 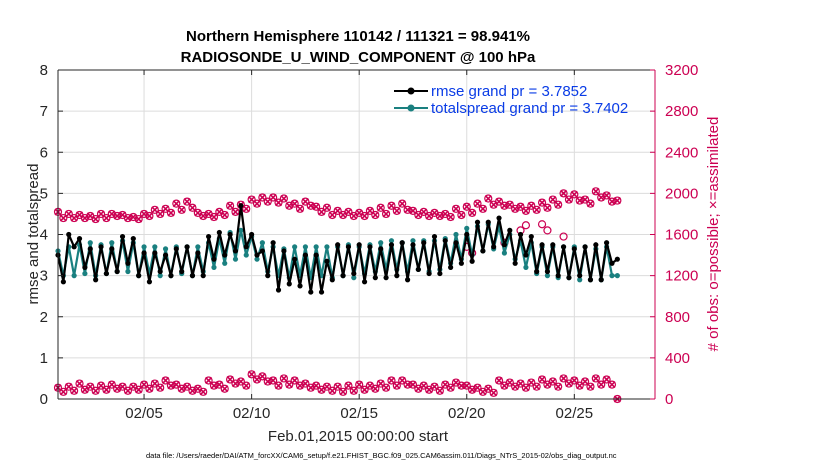 I want to click on y-right-tick-label: 1600, so click(x=681, y=235).